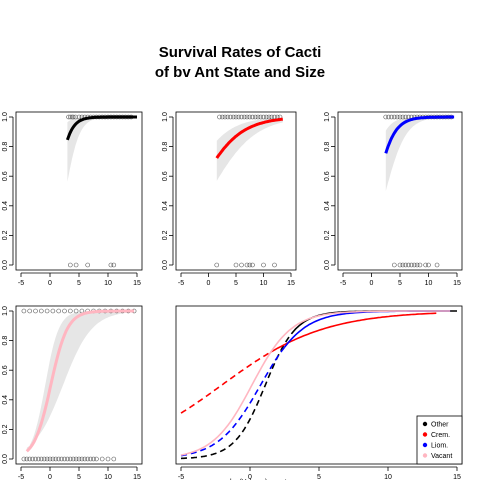 Image resolution: width=480 pixels, height=480 pixels. I want to click on legend-label: Other, so click(440, 425).